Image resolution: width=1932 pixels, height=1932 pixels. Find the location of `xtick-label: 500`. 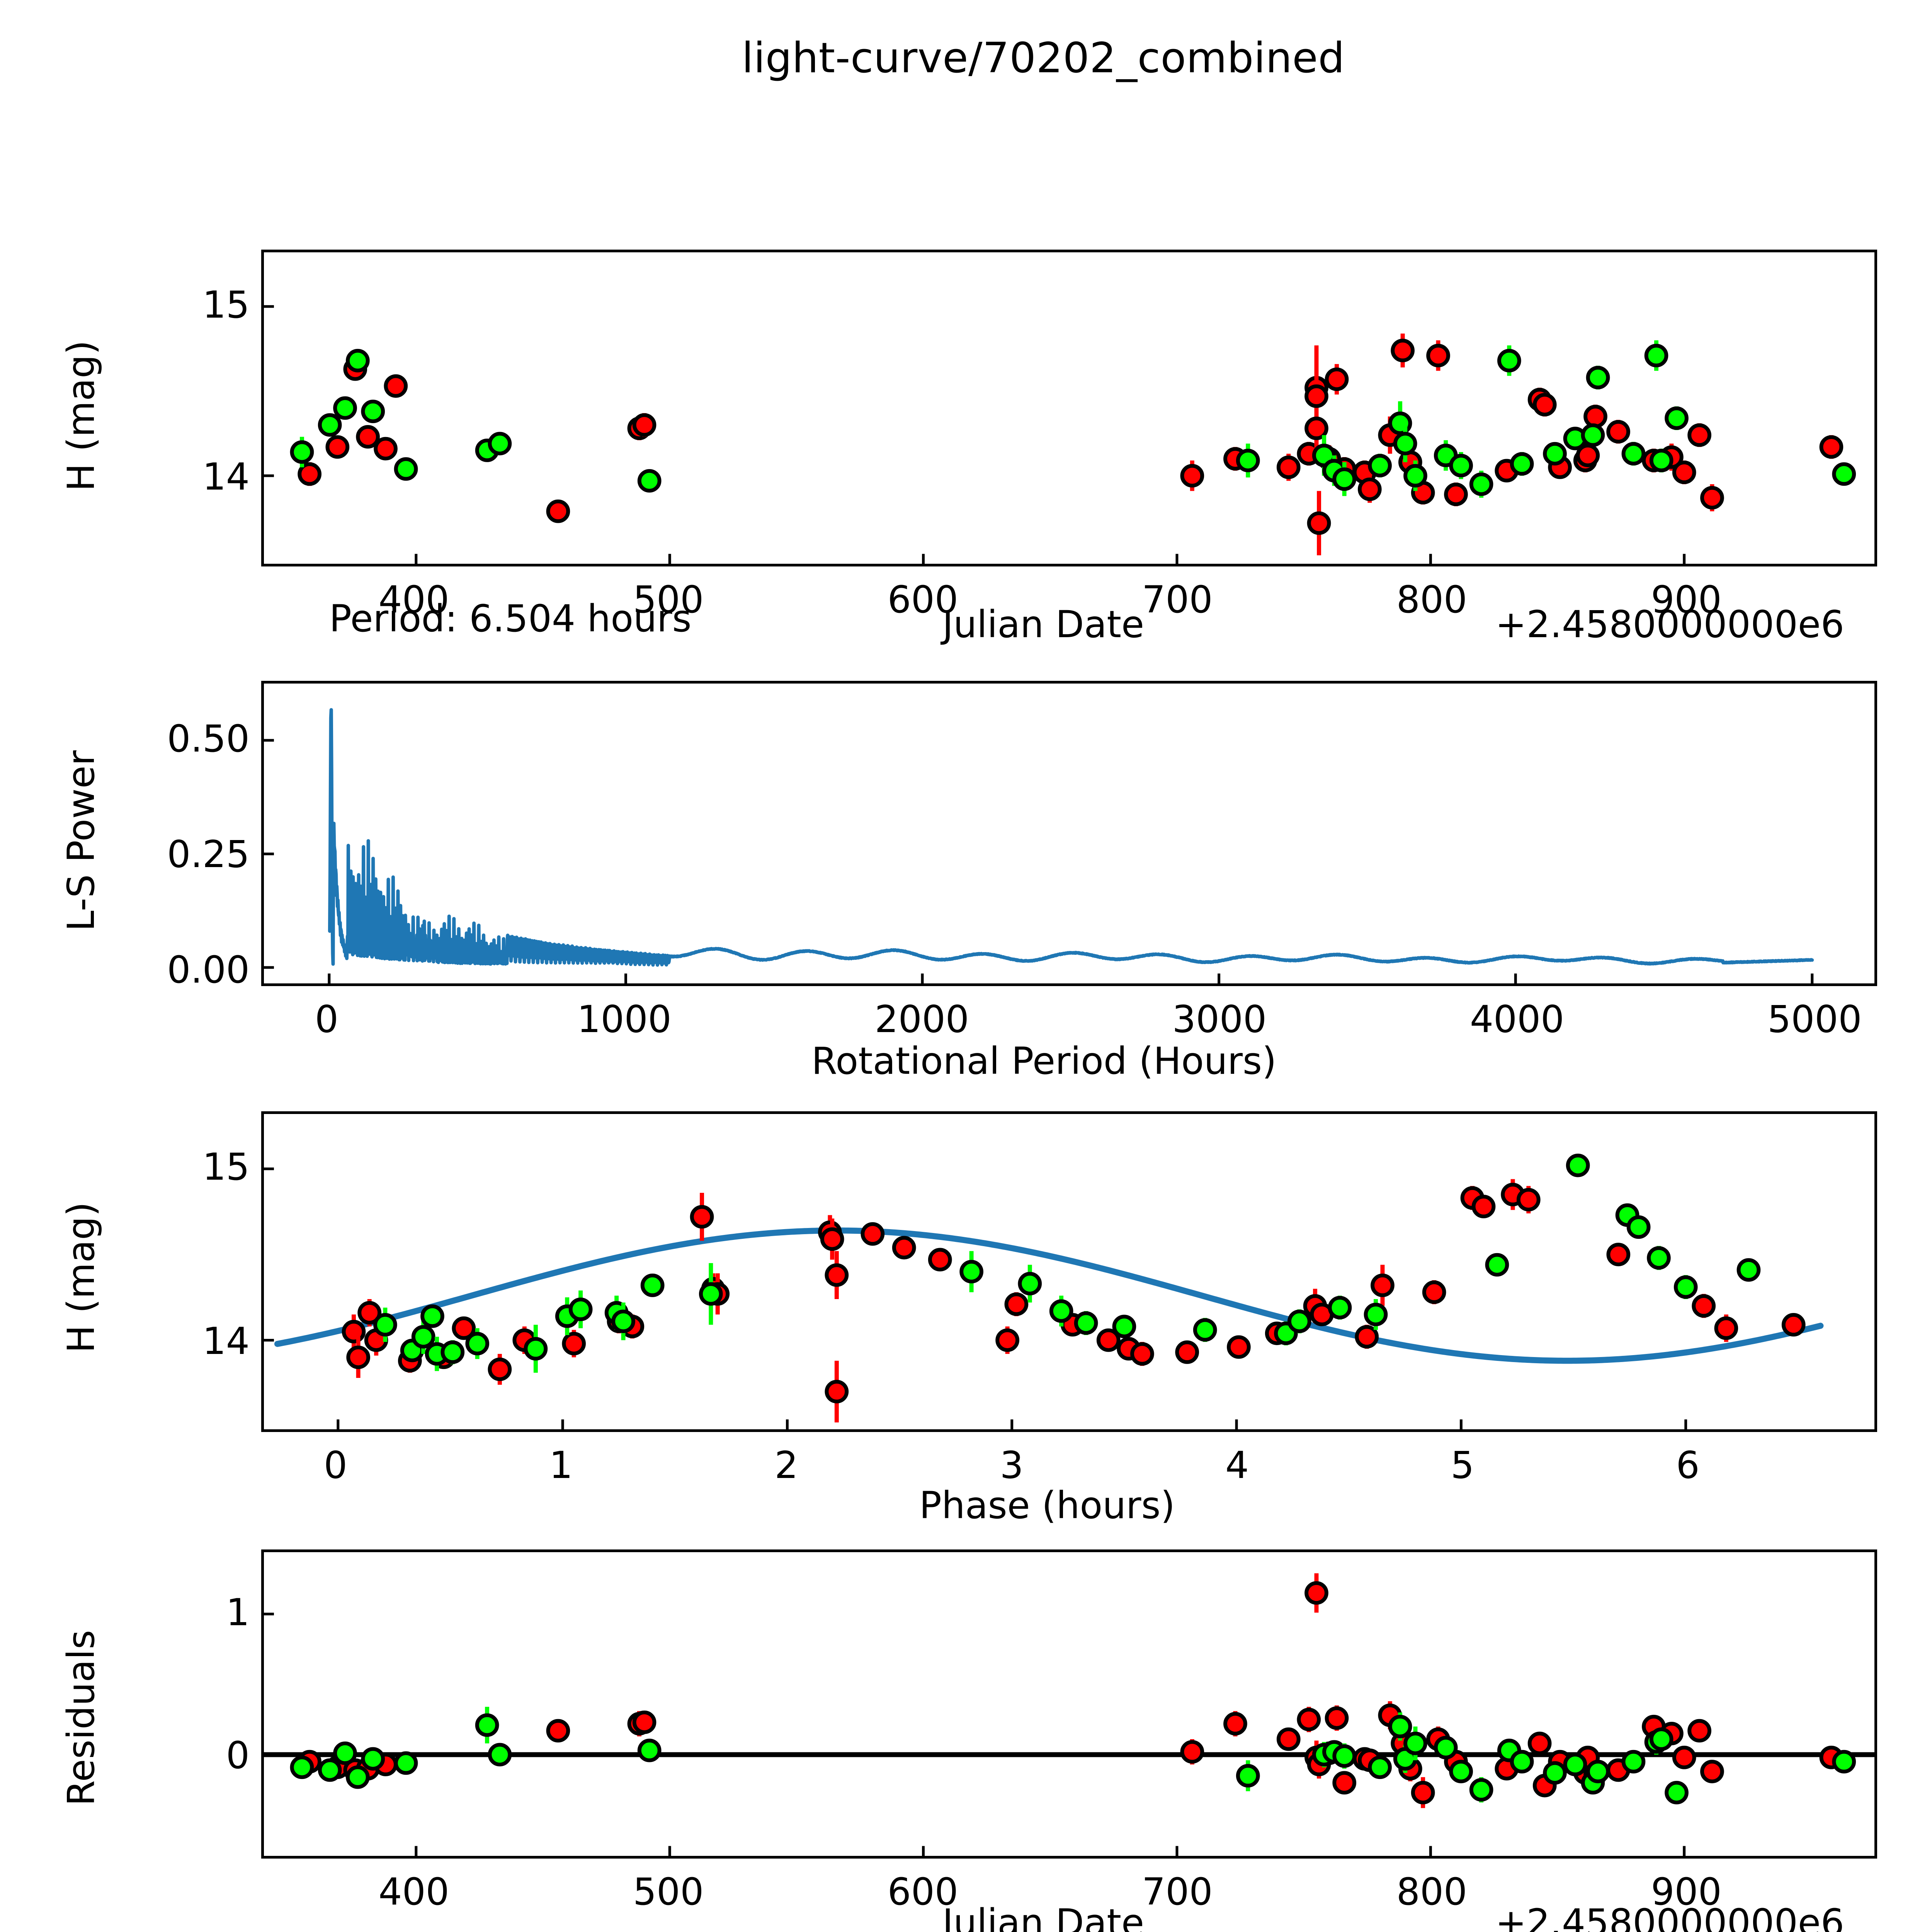

xtick-label: 500 is located at coordinates (669, 599).